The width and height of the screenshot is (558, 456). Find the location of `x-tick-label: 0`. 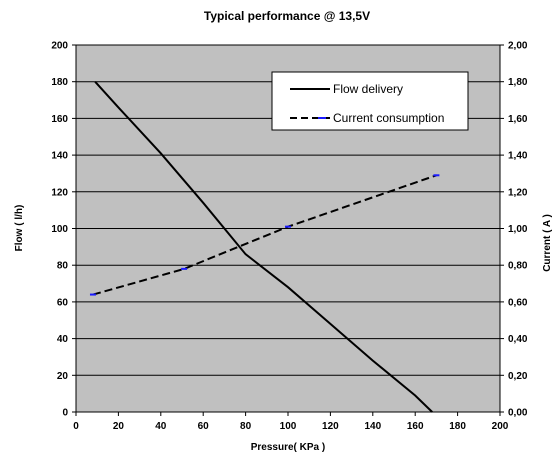

x-tick-label: 0 is located at coordinates (76, 426).